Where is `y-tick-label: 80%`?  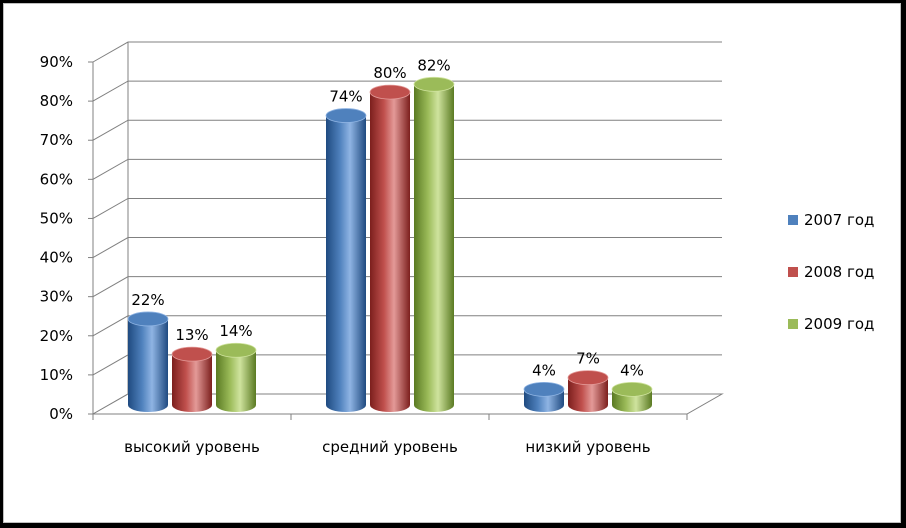 y-tick-label: 80% is located at coordinates (56, 101).